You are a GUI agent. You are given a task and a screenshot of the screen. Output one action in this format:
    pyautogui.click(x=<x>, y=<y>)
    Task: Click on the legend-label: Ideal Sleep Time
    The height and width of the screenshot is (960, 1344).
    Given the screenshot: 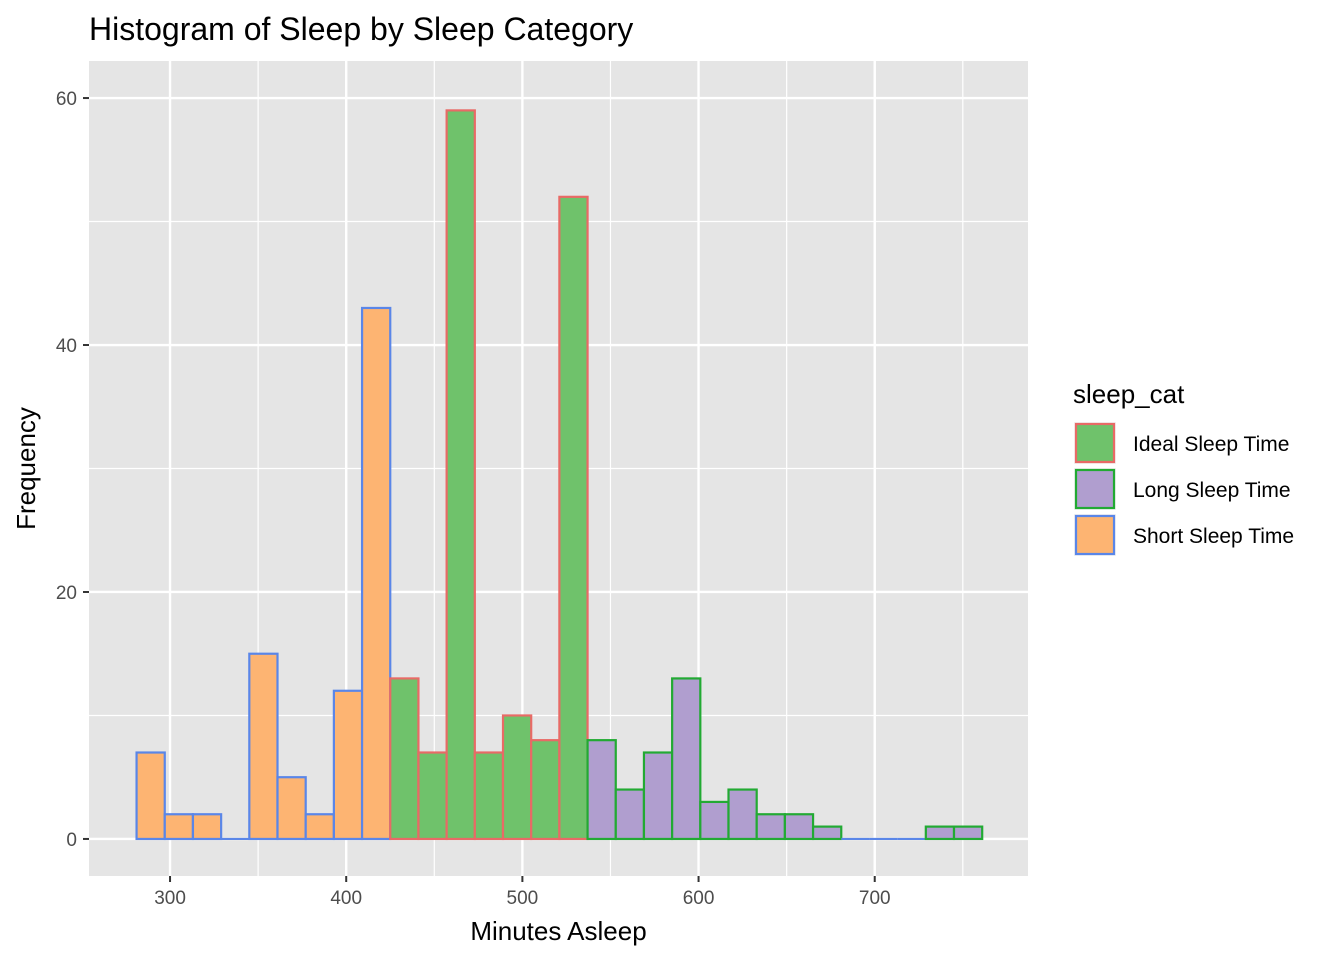 What is the action you would take?
    pyautogui.click(x=1211, y=444)
    